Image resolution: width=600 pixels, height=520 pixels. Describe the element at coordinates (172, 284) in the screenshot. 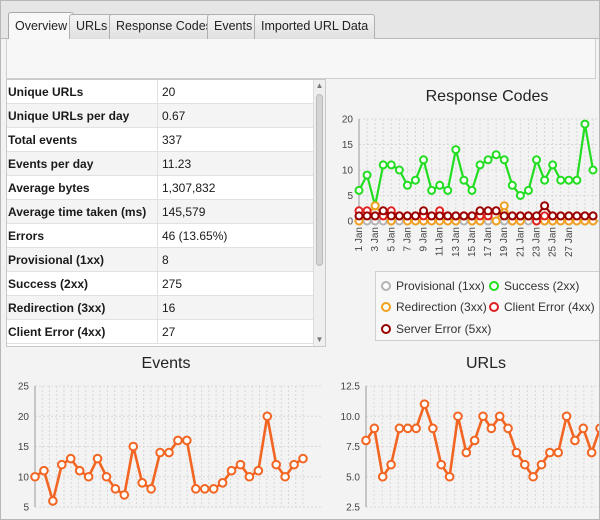

I see `row-value: 275` at that location.